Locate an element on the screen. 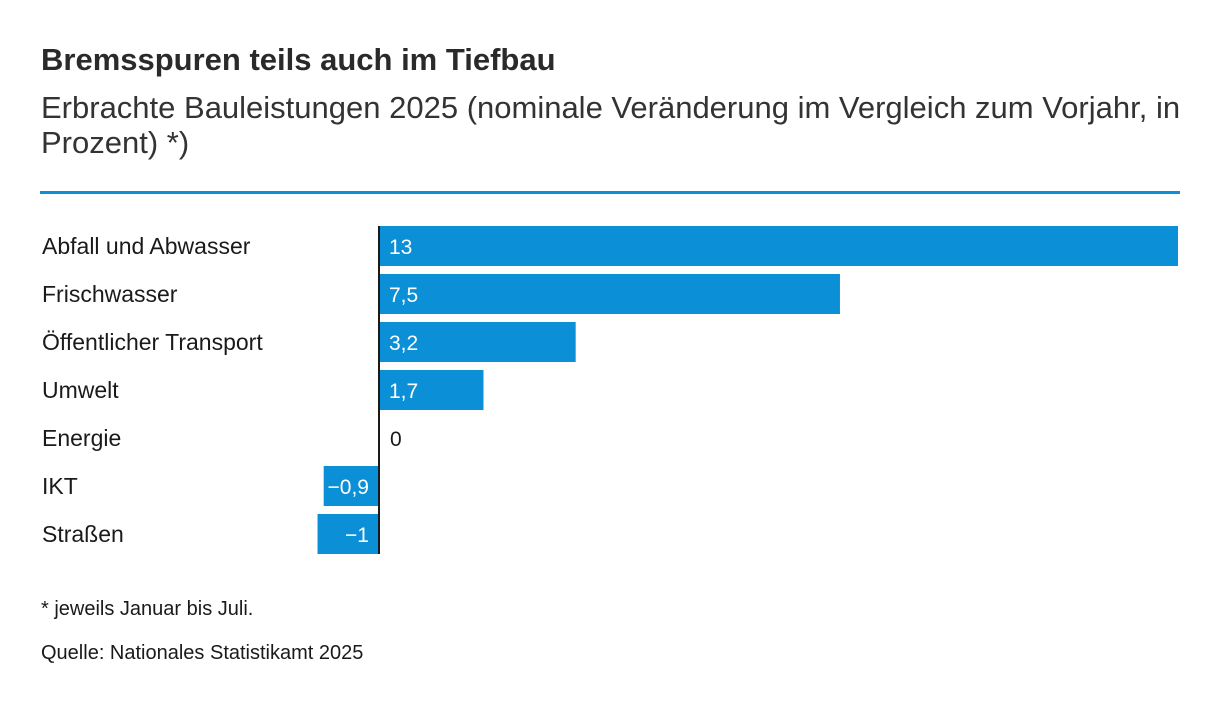 Image resolution: width=1220 pixels, height=708 pixels. chart-title: Bremsspuren teils auch im Tiefbau is located at coordinates (298, 59).